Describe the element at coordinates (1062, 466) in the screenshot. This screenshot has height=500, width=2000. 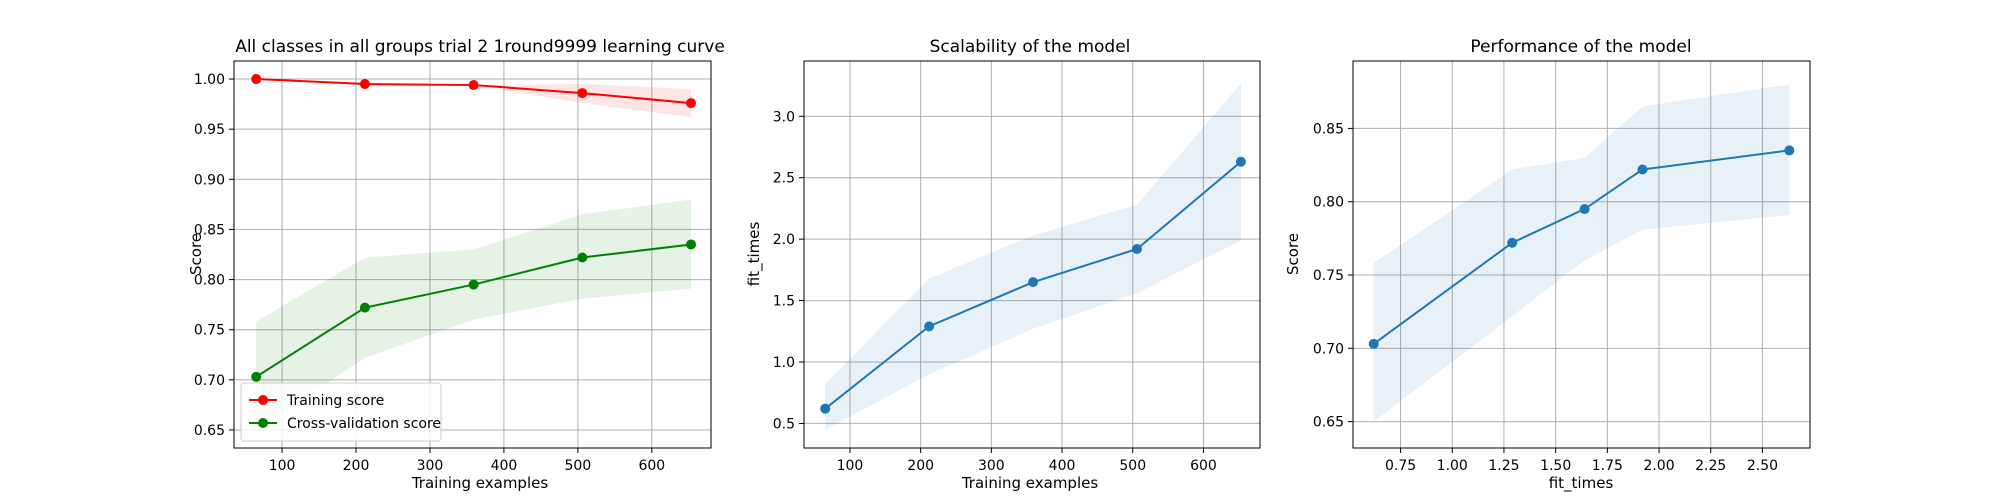
I see `scalability-x-tick-label: 400` at that location.